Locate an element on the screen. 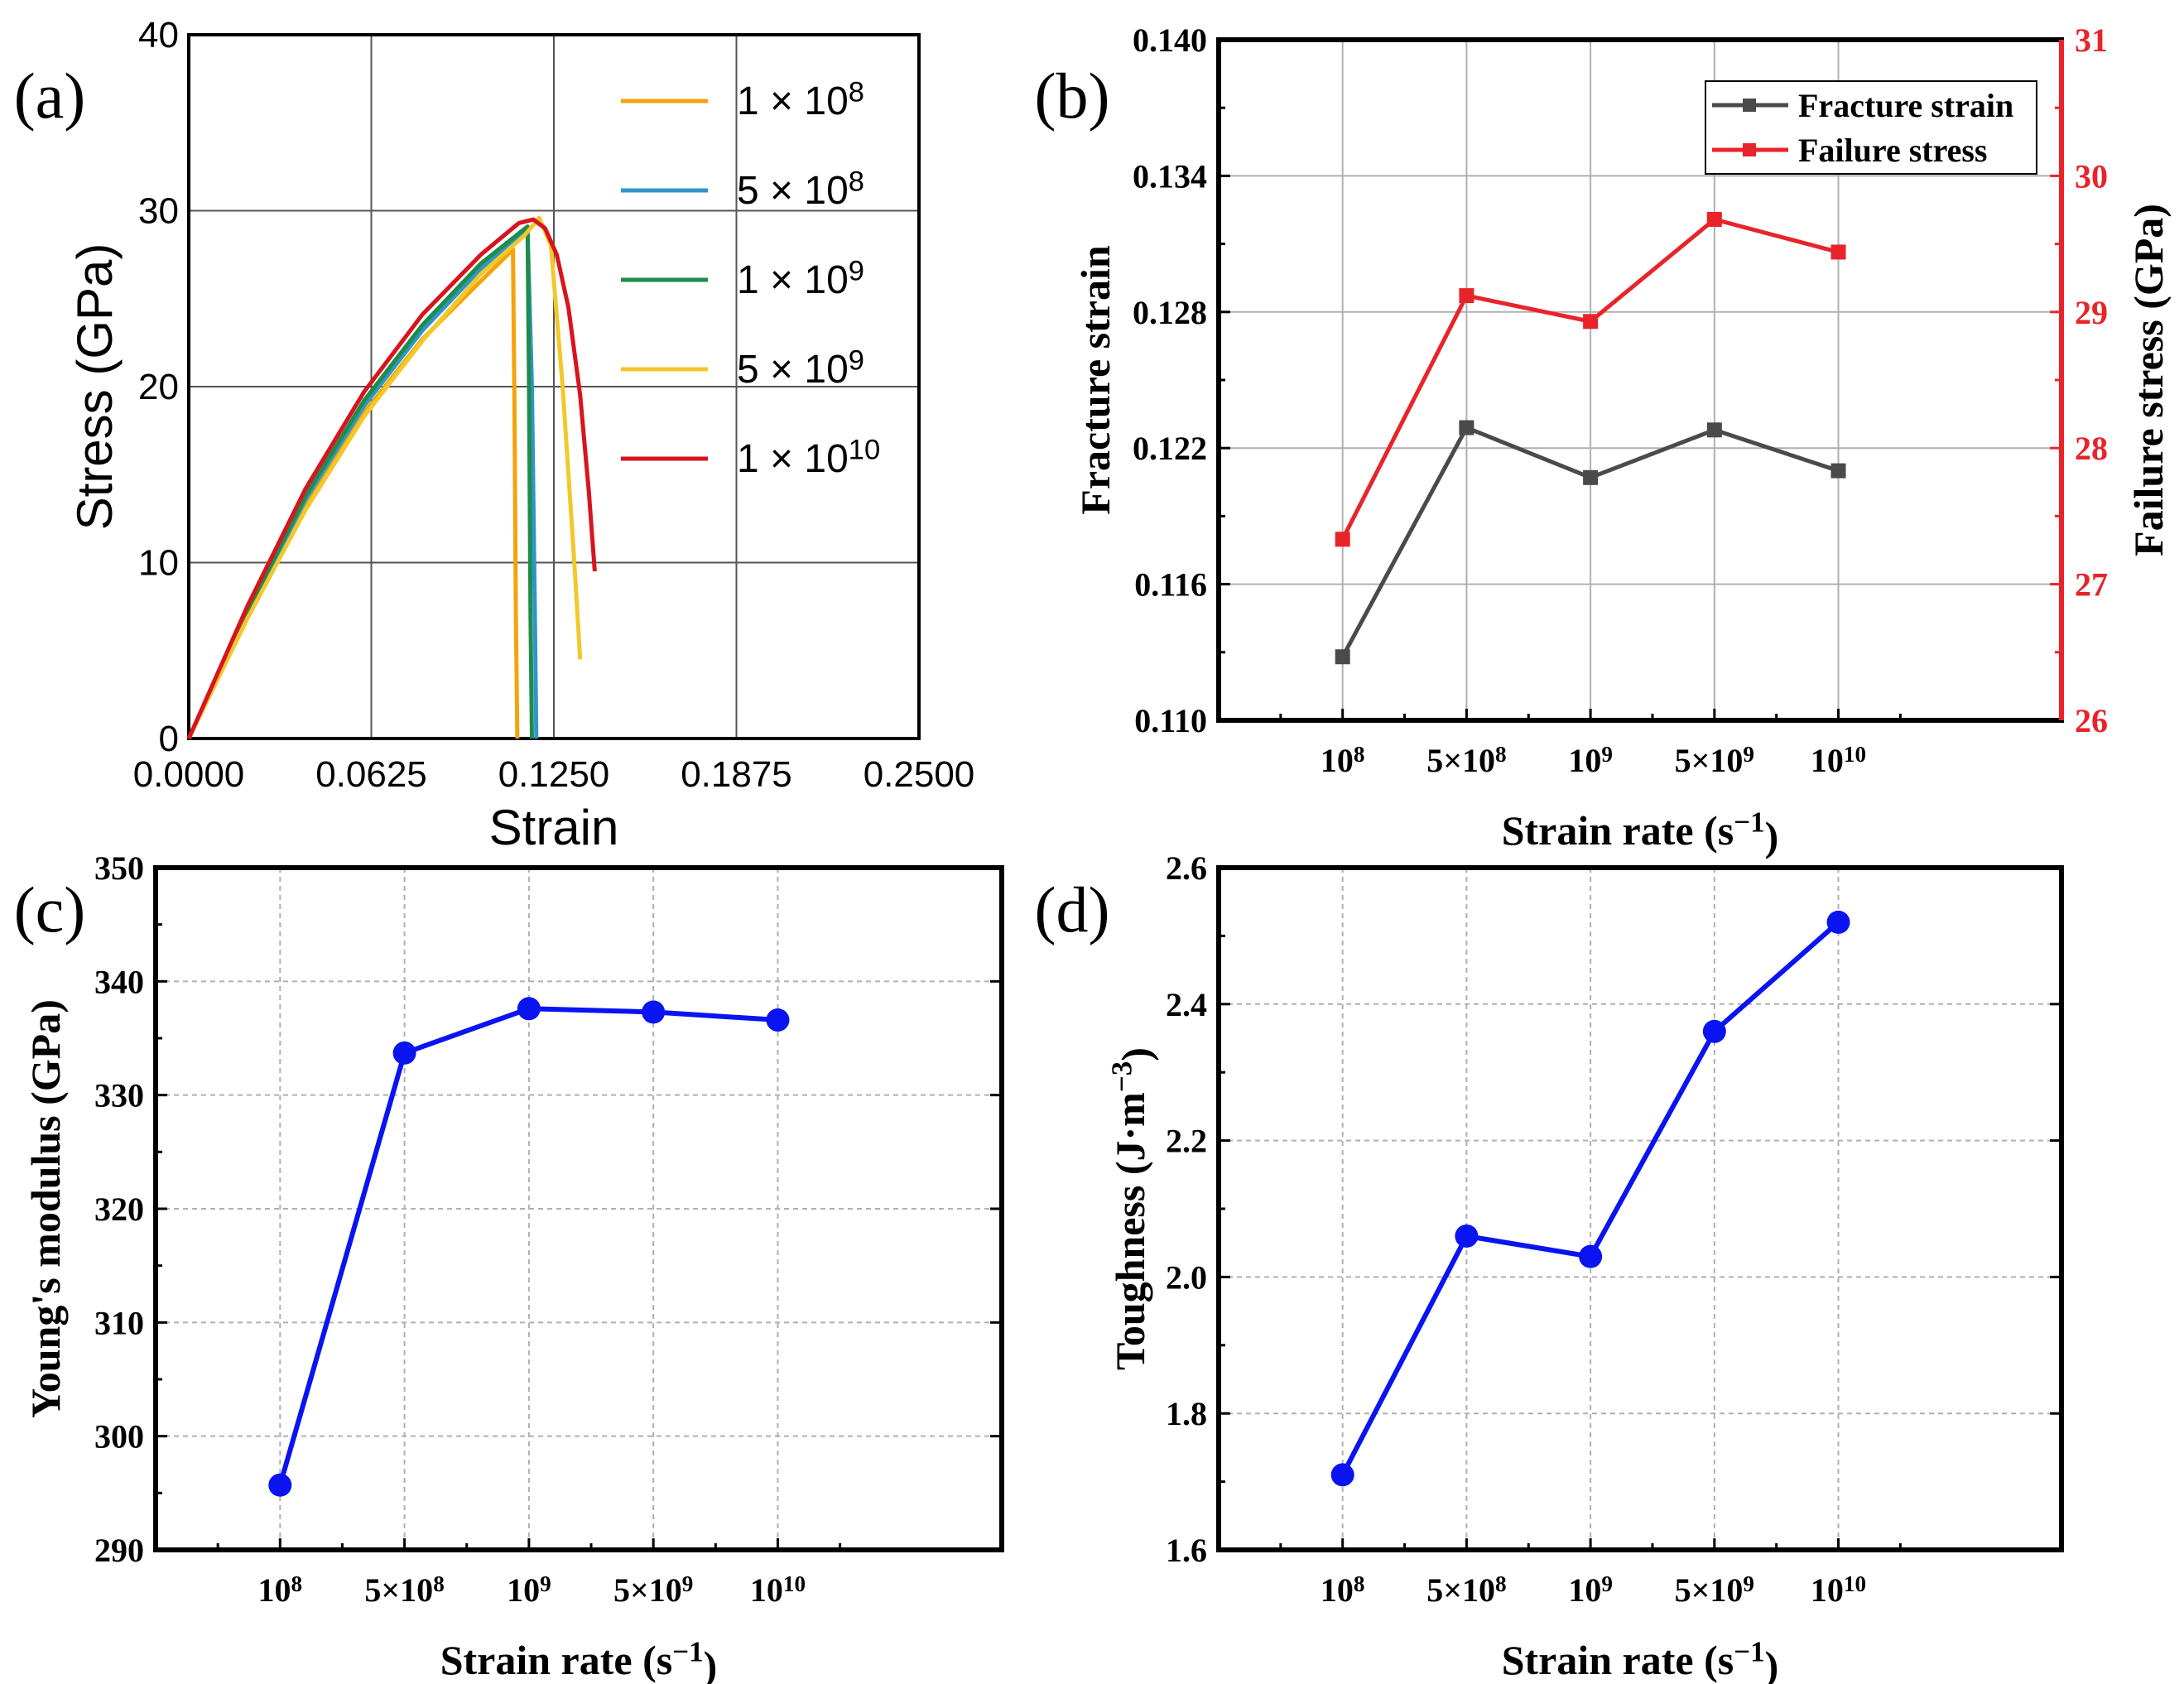  y-tick-label-right: 31 is located at coordinates (2091, 40).